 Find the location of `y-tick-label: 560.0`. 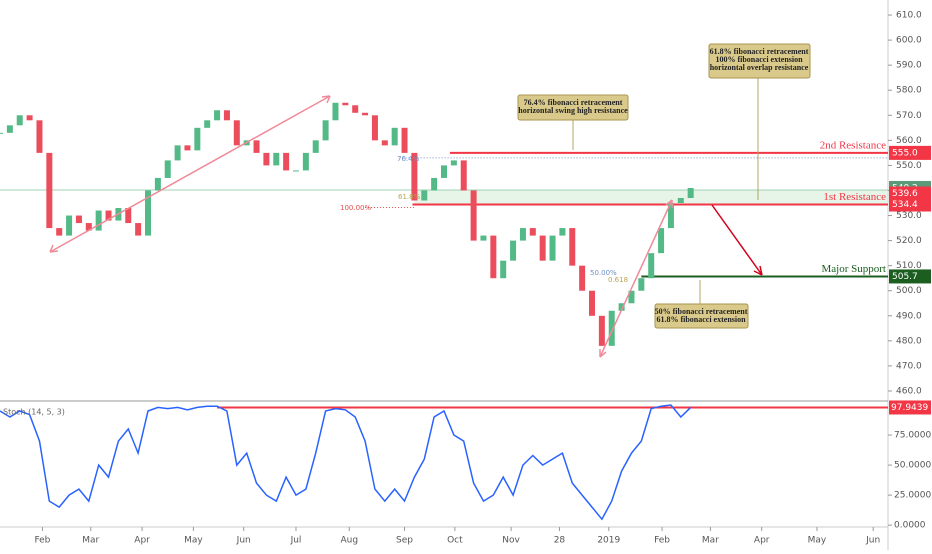

y-tick-label: 560.0 is located at coordinates (909, 141).